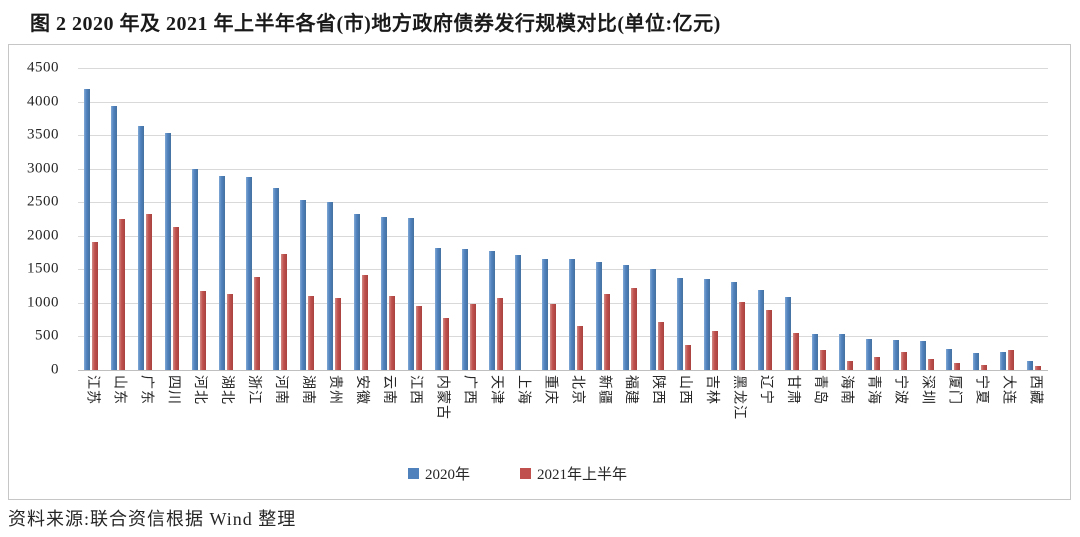 Image resolution: width=1080 pixels, height=537 pixels. What do you see at coordinates (764, 422) in the screenshot?
I see `x-tick-cell: 辽宁` at bounding box center [764, 422].